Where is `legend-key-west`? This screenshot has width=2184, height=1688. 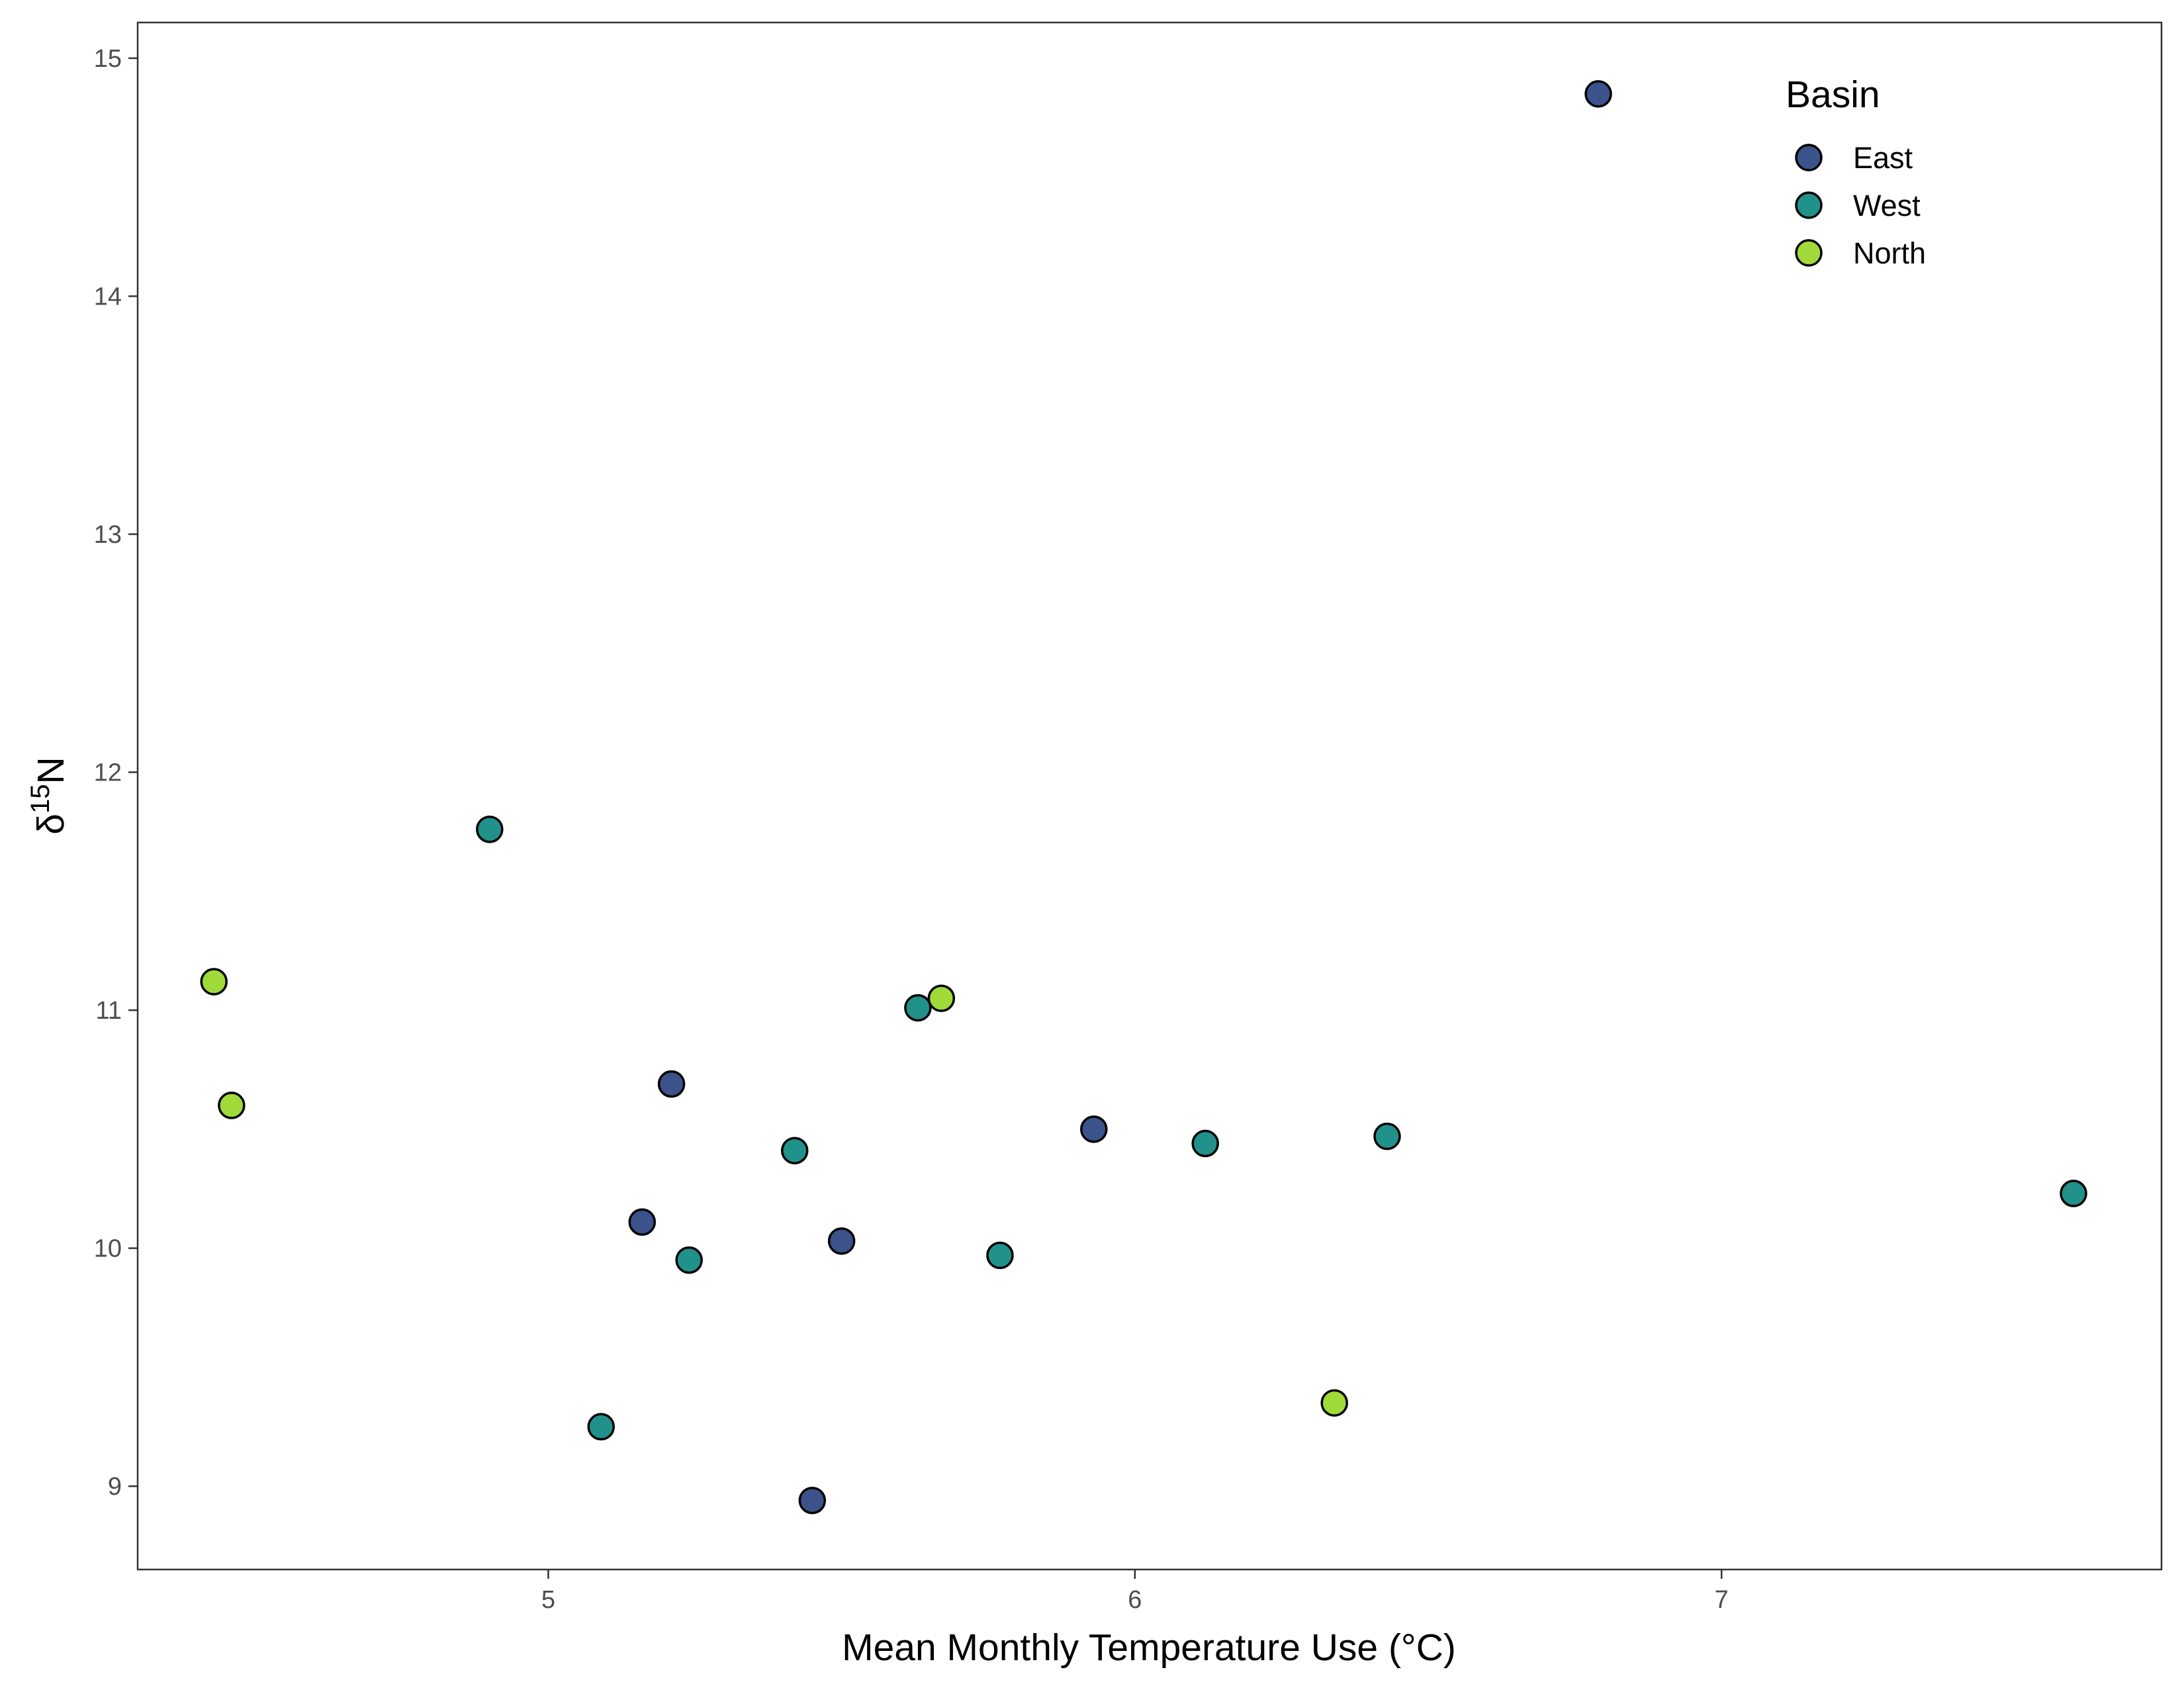
legend-key-west is located at coordinates (1809, 205).